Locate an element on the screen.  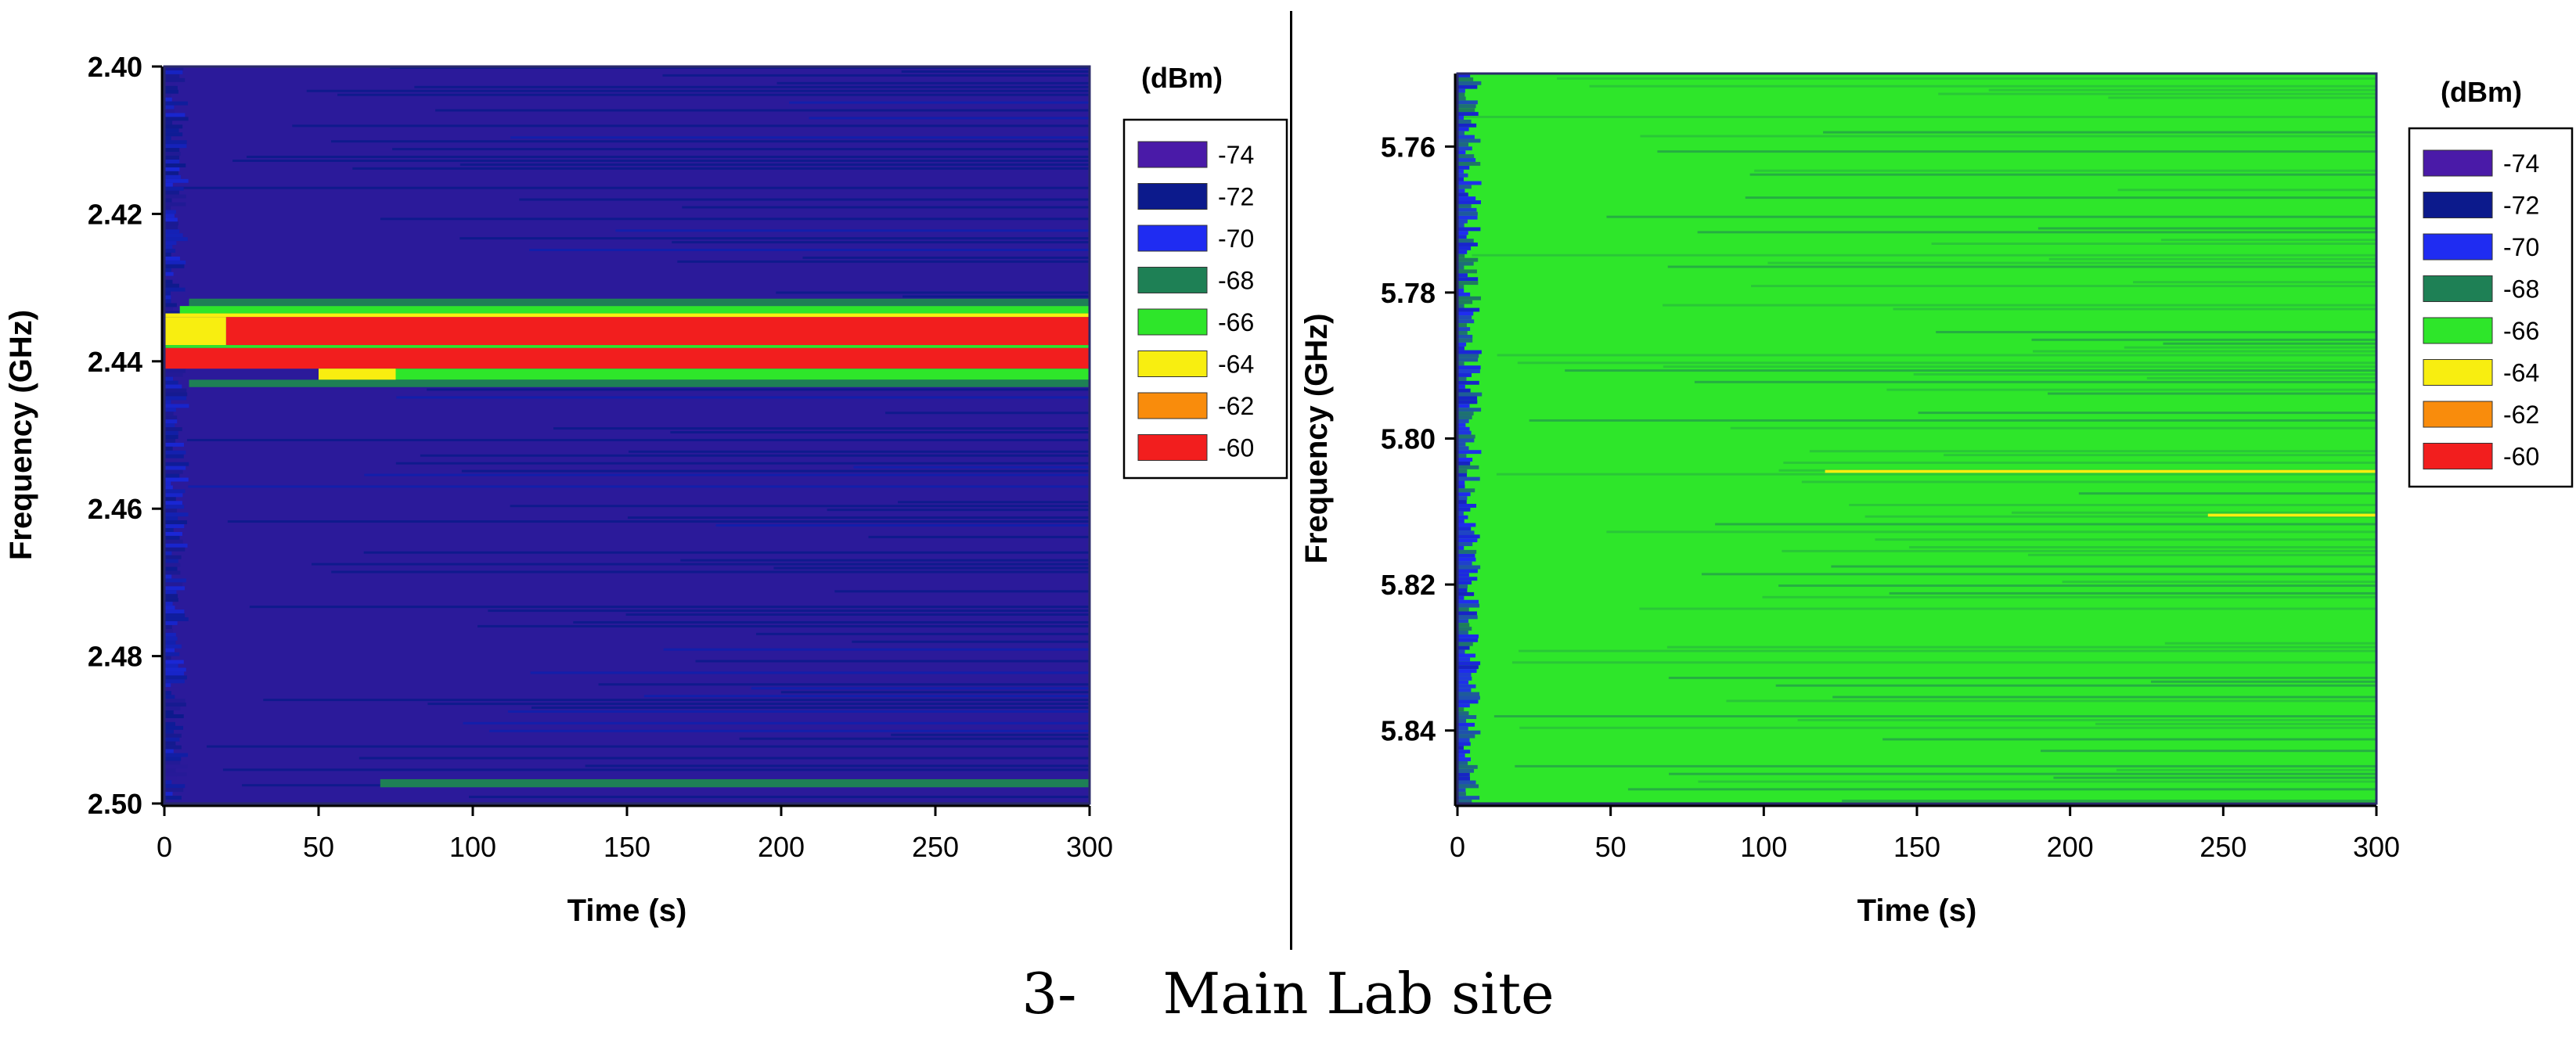
legend-label: -64 is located at coordinates (2521, 373).